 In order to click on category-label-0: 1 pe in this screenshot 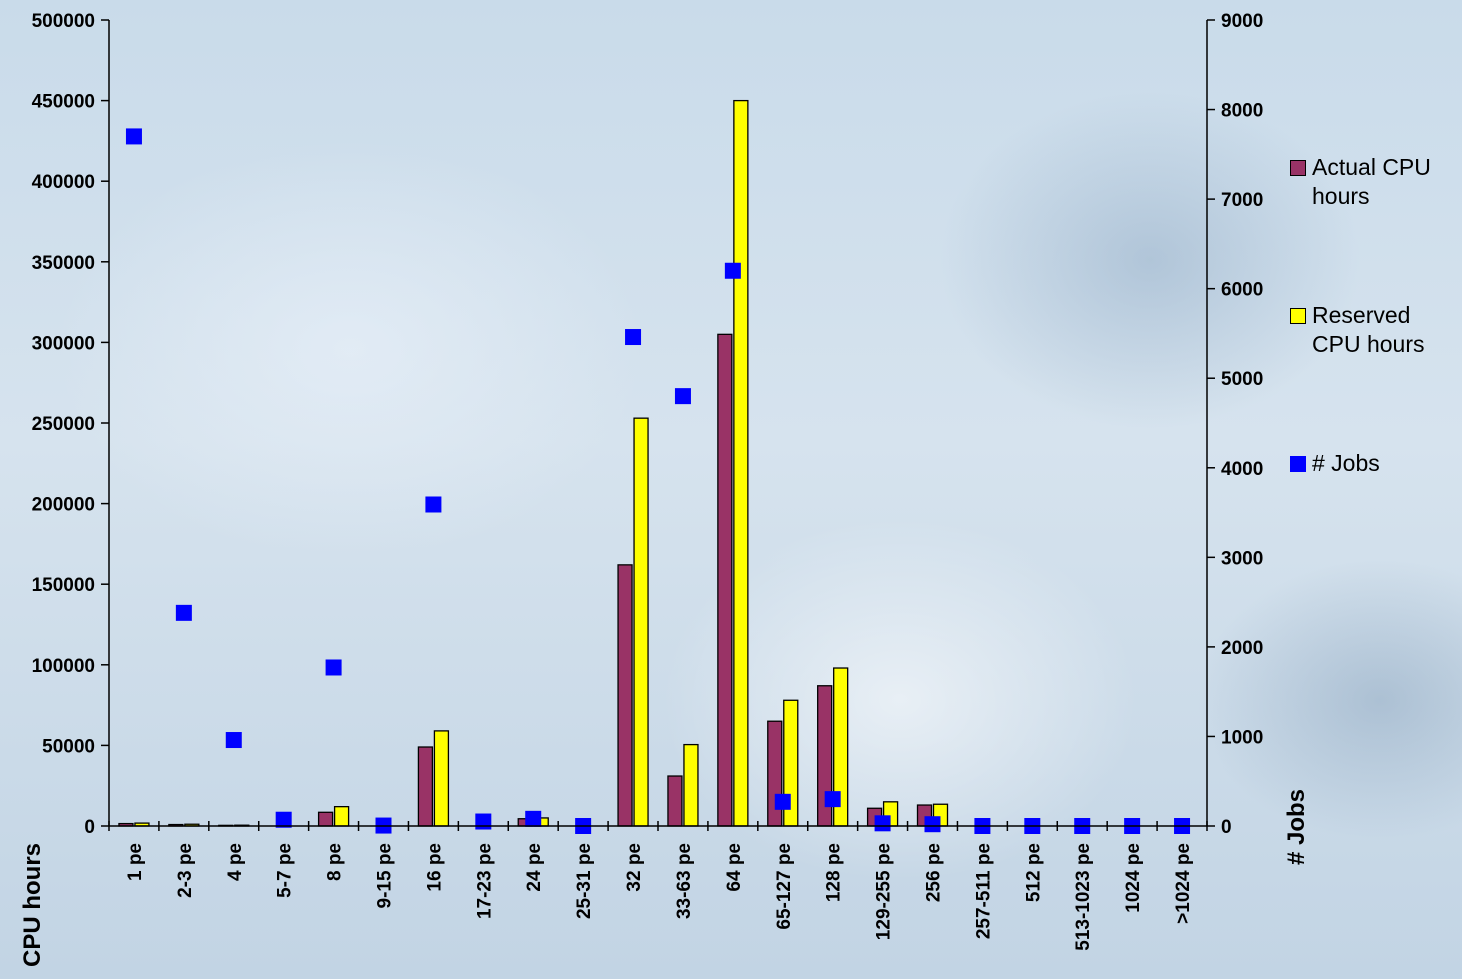, I will do `click(135, 862)`.